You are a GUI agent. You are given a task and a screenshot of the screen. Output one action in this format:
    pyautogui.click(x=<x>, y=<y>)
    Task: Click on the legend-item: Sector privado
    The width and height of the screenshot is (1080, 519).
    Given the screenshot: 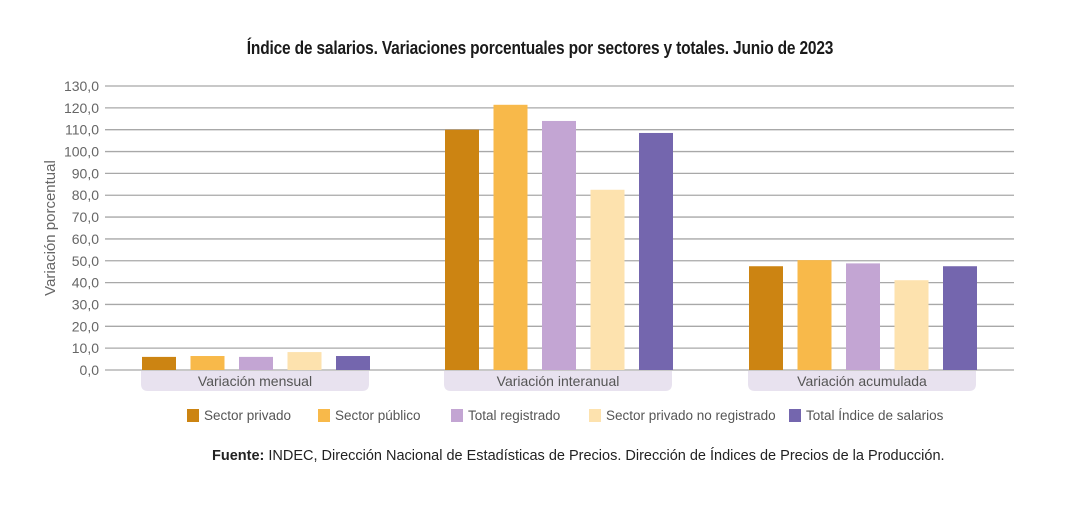 What is the action you would take?
    pyautogui.click(x=239, y=415)
    